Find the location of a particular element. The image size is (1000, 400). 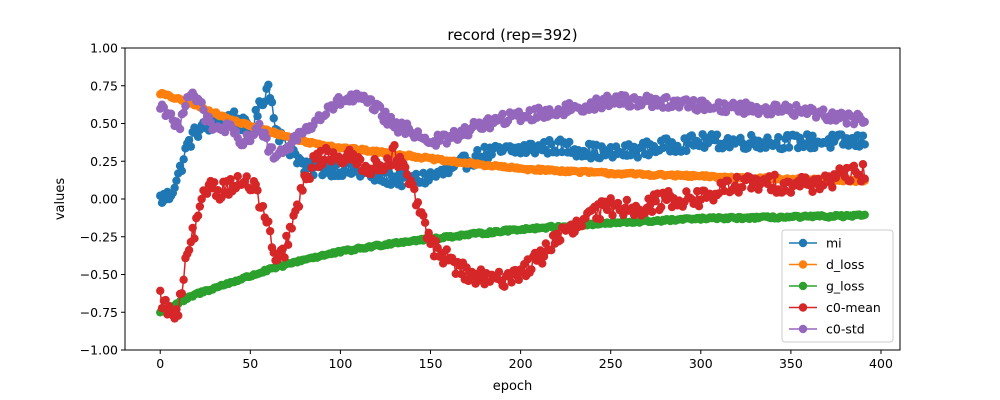

x-tick-label: 100 is located at coordinates (340, 363).